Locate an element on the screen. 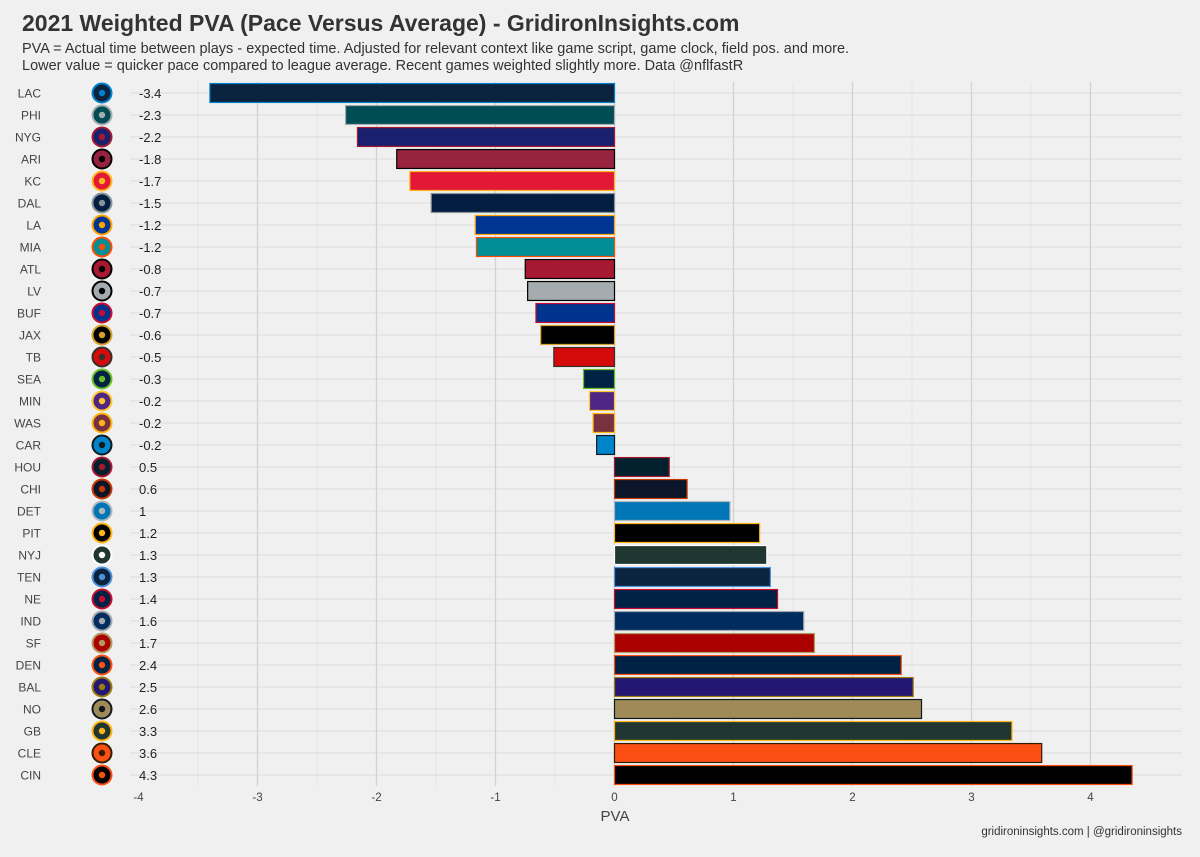 This screenshot has height=857, width=1200. value-label-car: -0.2 is located at coordinates (150, 445).